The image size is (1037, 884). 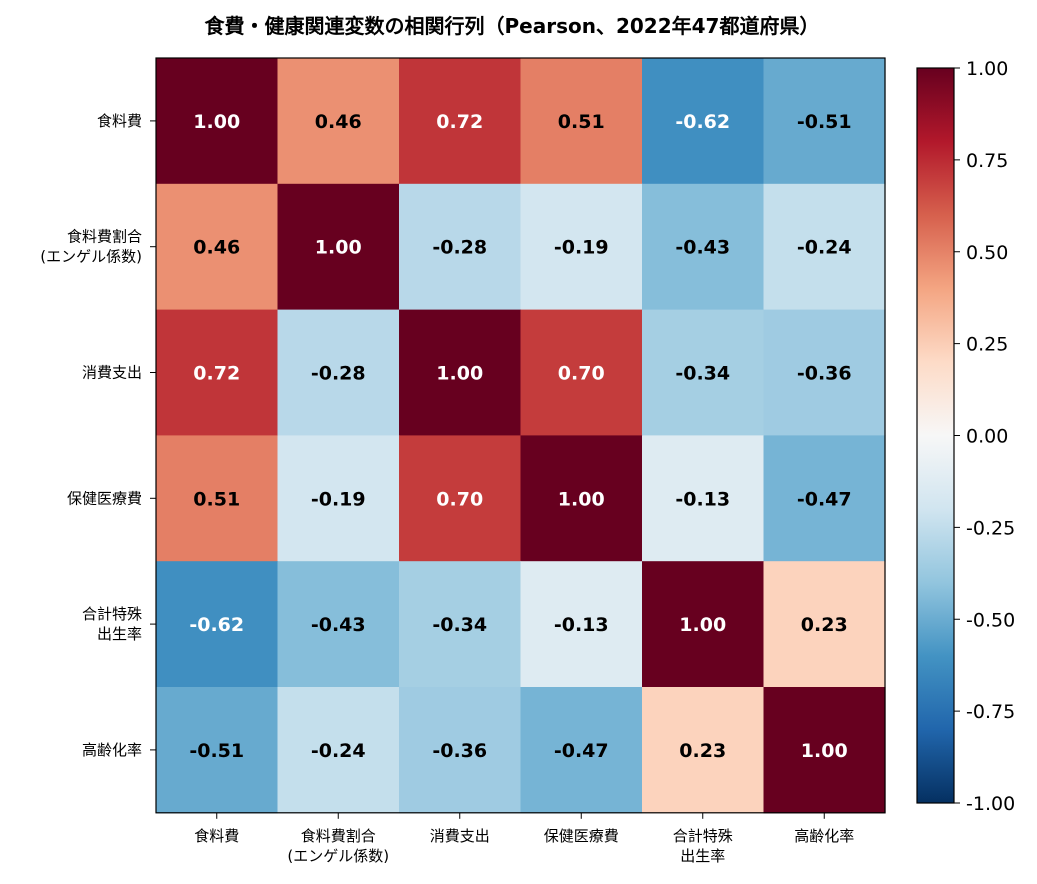 What do you see at coordinates (702, 856) in the screenshot?
I see `column-label: 出生率` at bounding box center [702, 856].